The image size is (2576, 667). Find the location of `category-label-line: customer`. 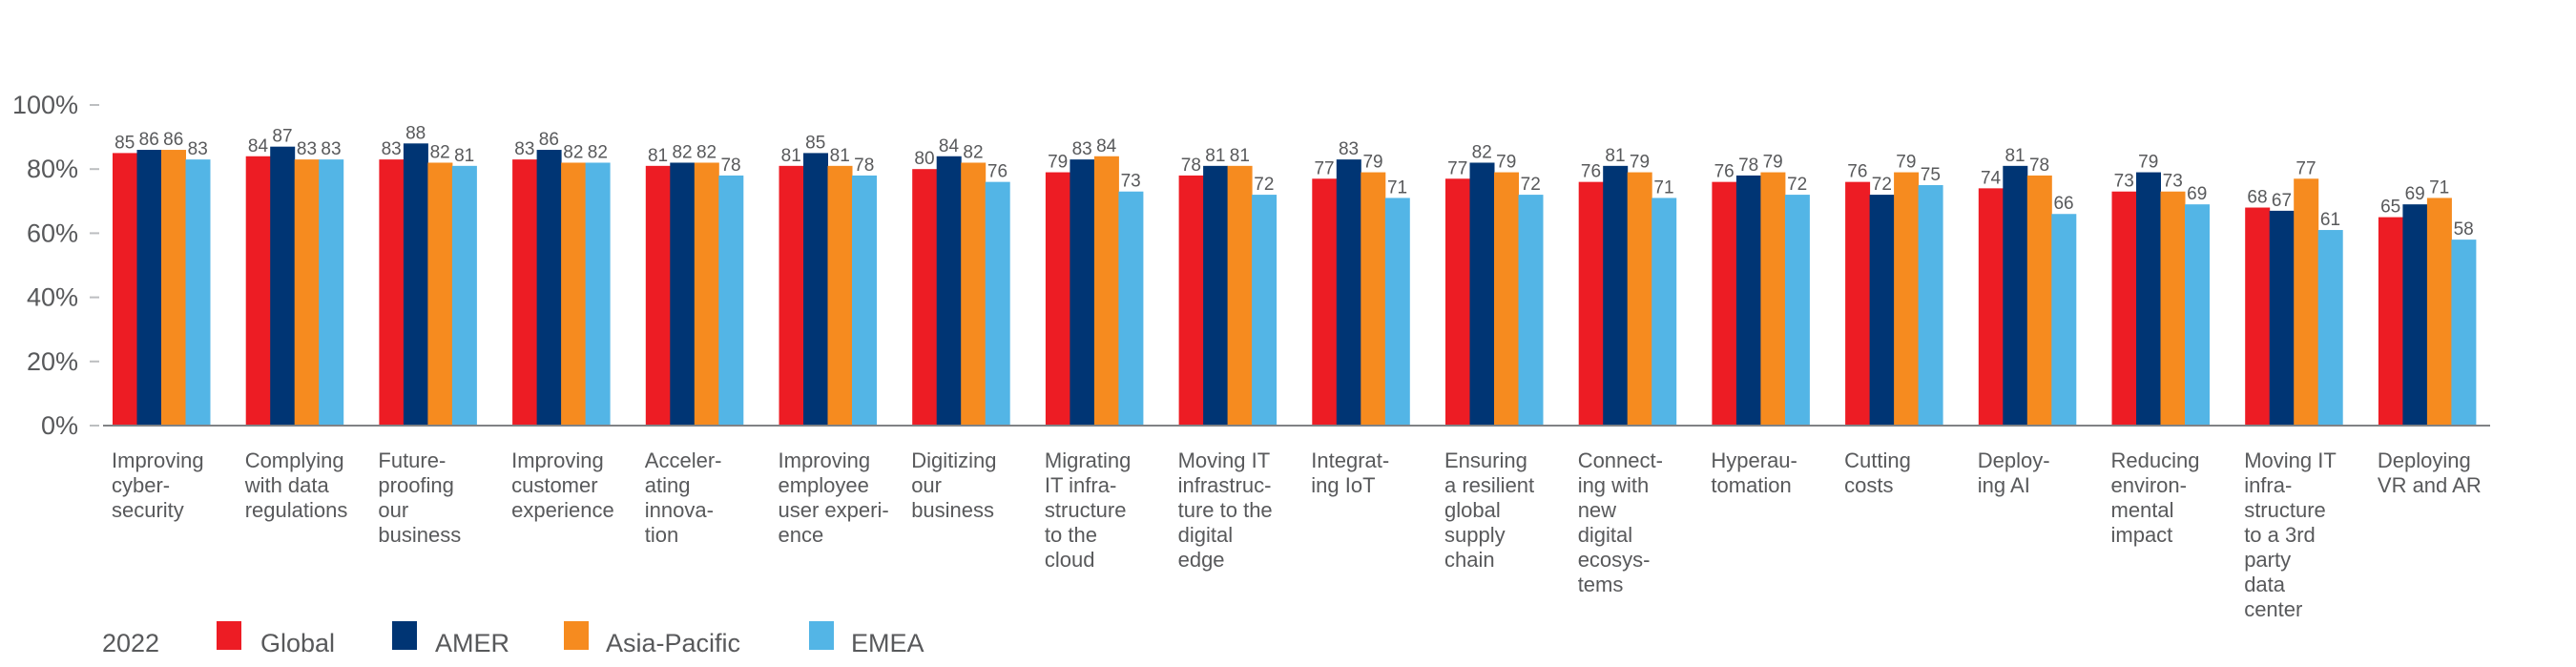

category-label-line: customer is located at coordinates (554, 485).